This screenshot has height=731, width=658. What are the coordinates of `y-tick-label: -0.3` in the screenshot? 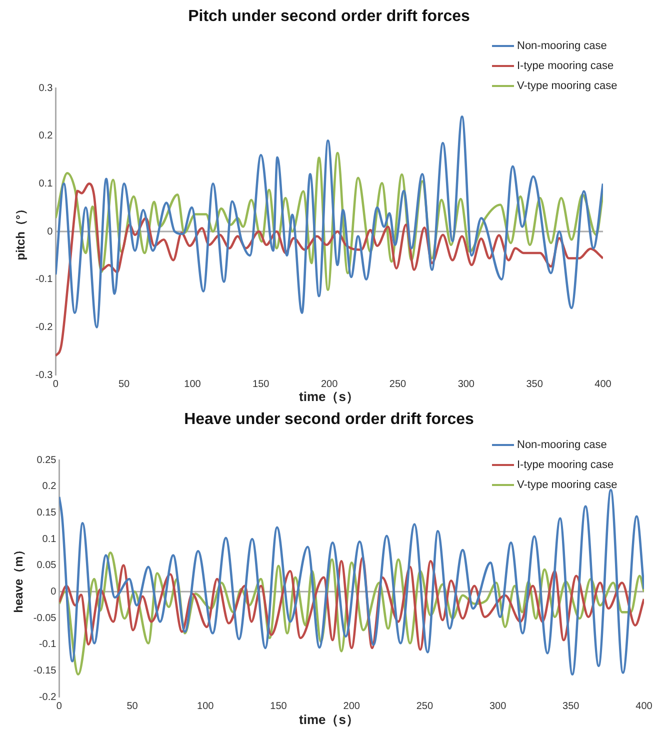 It's located at (44, 375).